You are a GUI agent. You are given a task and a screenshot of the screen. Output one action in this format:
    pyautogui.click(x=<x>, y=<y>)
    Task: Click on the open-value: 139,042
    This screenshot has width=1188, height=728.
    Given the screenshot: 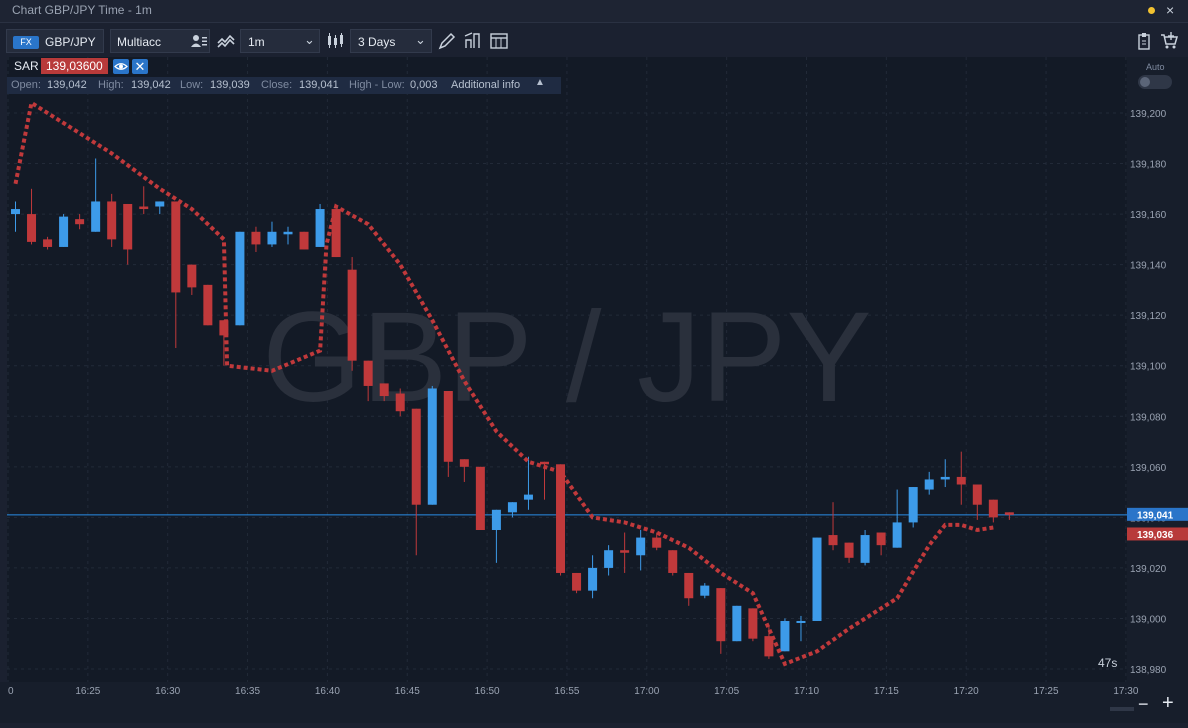 What is the action you would take?
    pyautogui.click(x=67, y=85)
    